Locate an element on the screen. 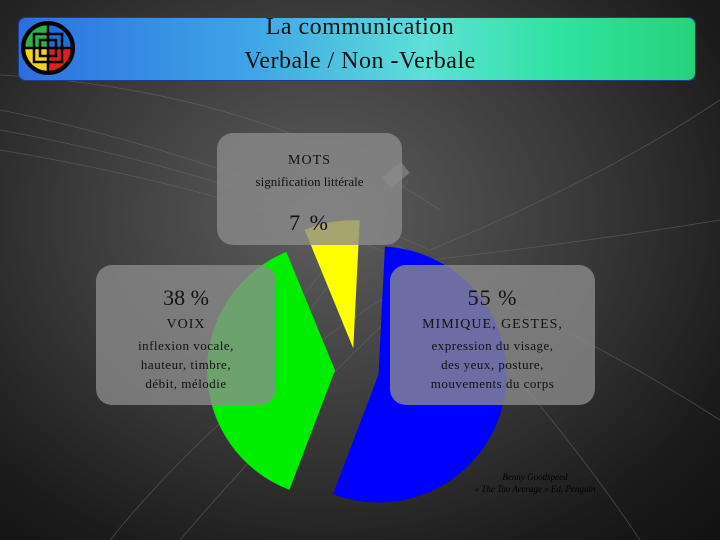 Image resolution: width=720 pixels, height=540 pixels. voix-detail-2: hauteur, timbre, is located at coordinates (186, 364).